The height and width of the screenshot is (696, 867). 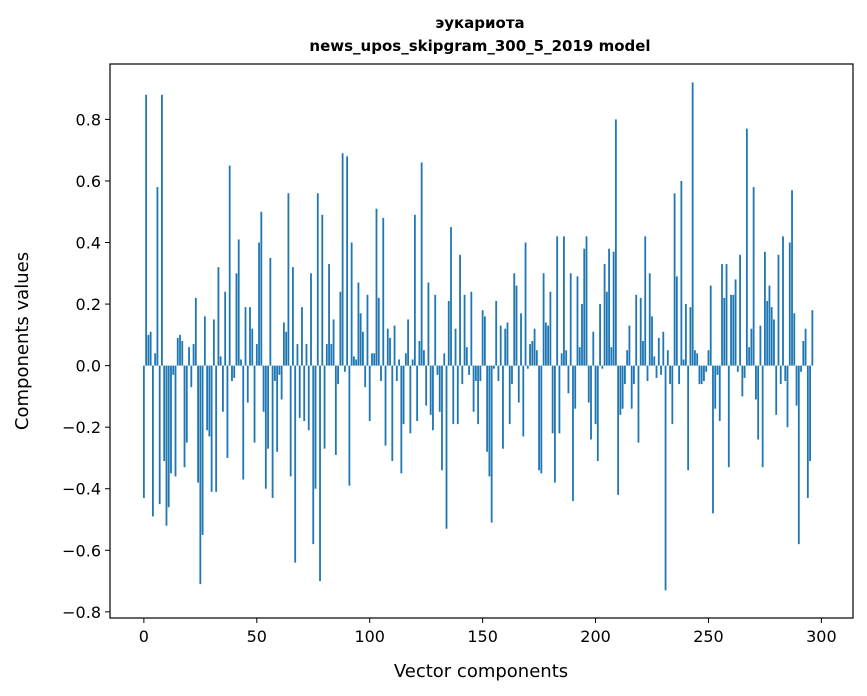 I want to click on y-tick-label: 0.8, so click(x=88, y=119).